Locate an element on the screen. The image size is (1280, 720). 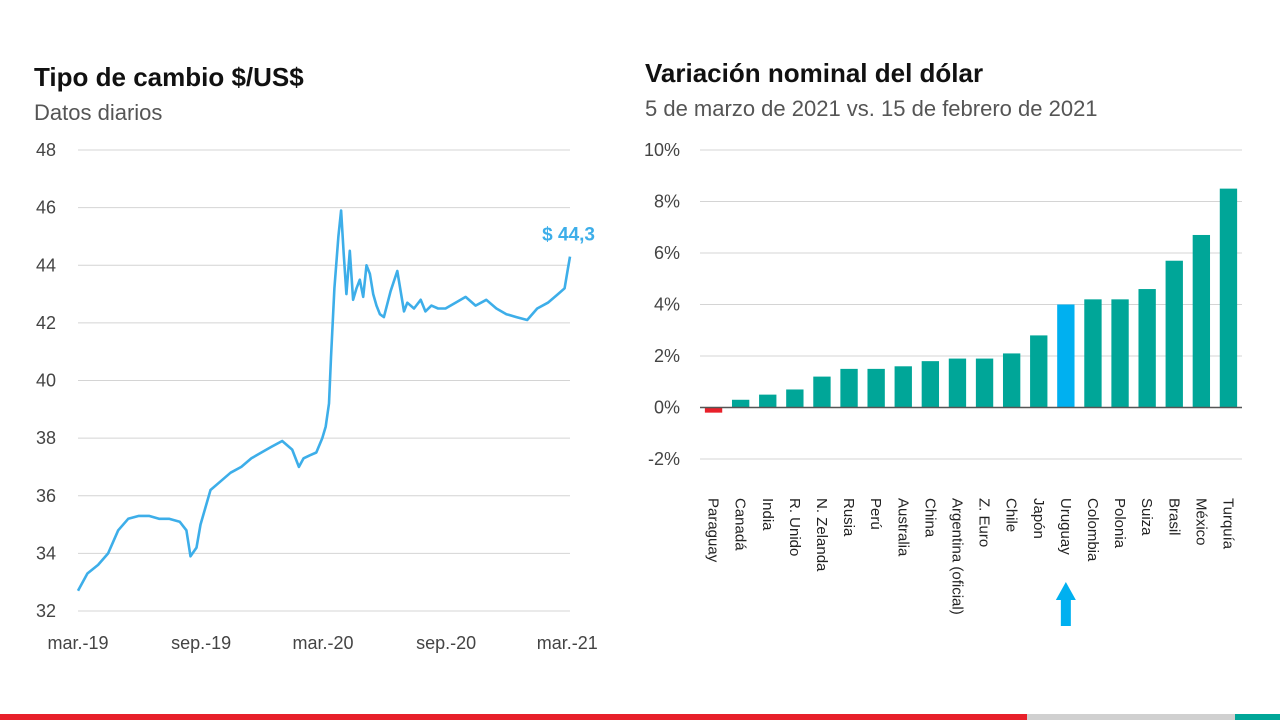
bar-category-label: Canadá is located at coordinates (740, 524).